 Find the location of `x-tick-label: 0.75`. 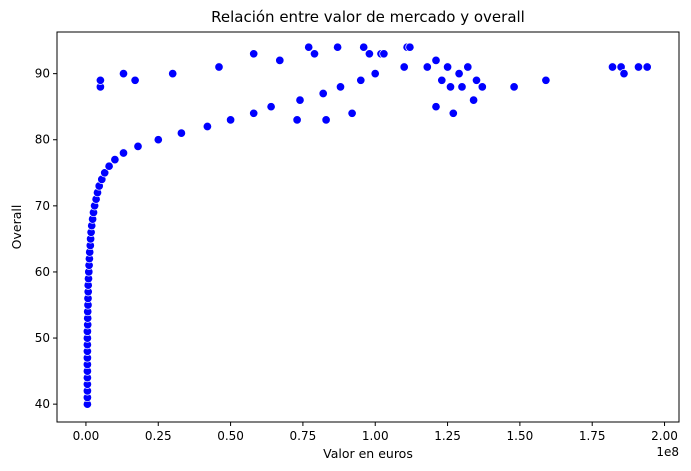

x-tick-label: 0.75 is located at coordinates (303, 436).